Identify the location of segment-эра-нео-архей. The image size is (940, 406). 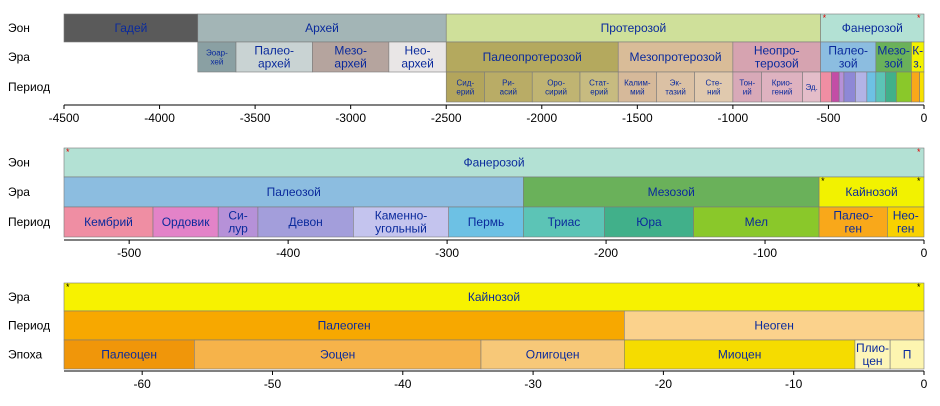
(417, 57).